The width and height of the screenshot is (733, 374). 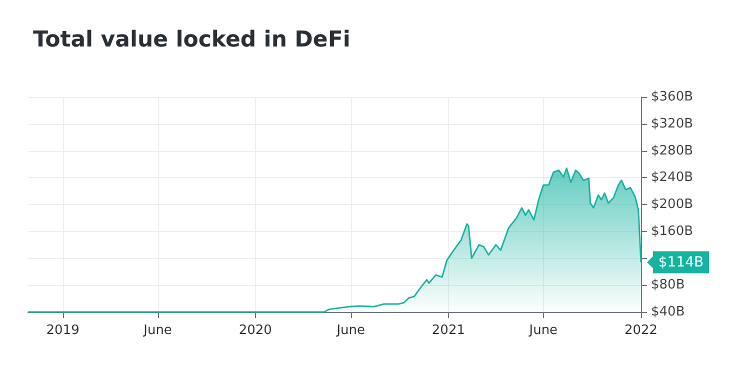 I want to click on y-tick-label: $200B, so click(x=672, y=204).